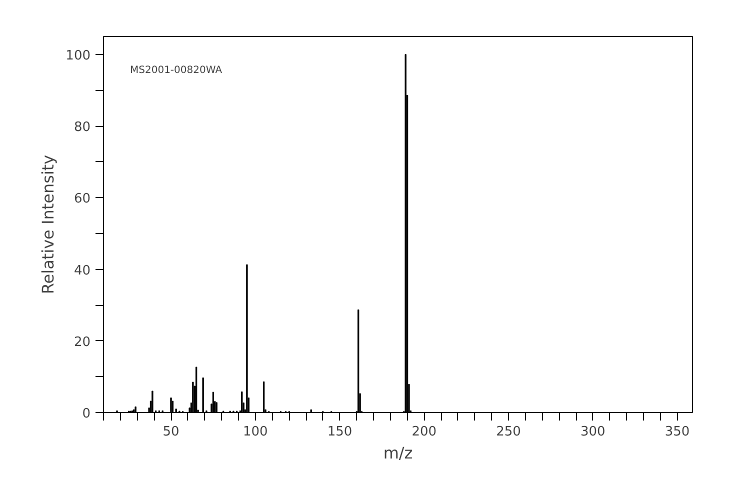 The height and width of the screenshot is (500, 744). Describe the element at coordinates (82, 199) in the screenshot. I see `y-tick-label: 60` at that location.